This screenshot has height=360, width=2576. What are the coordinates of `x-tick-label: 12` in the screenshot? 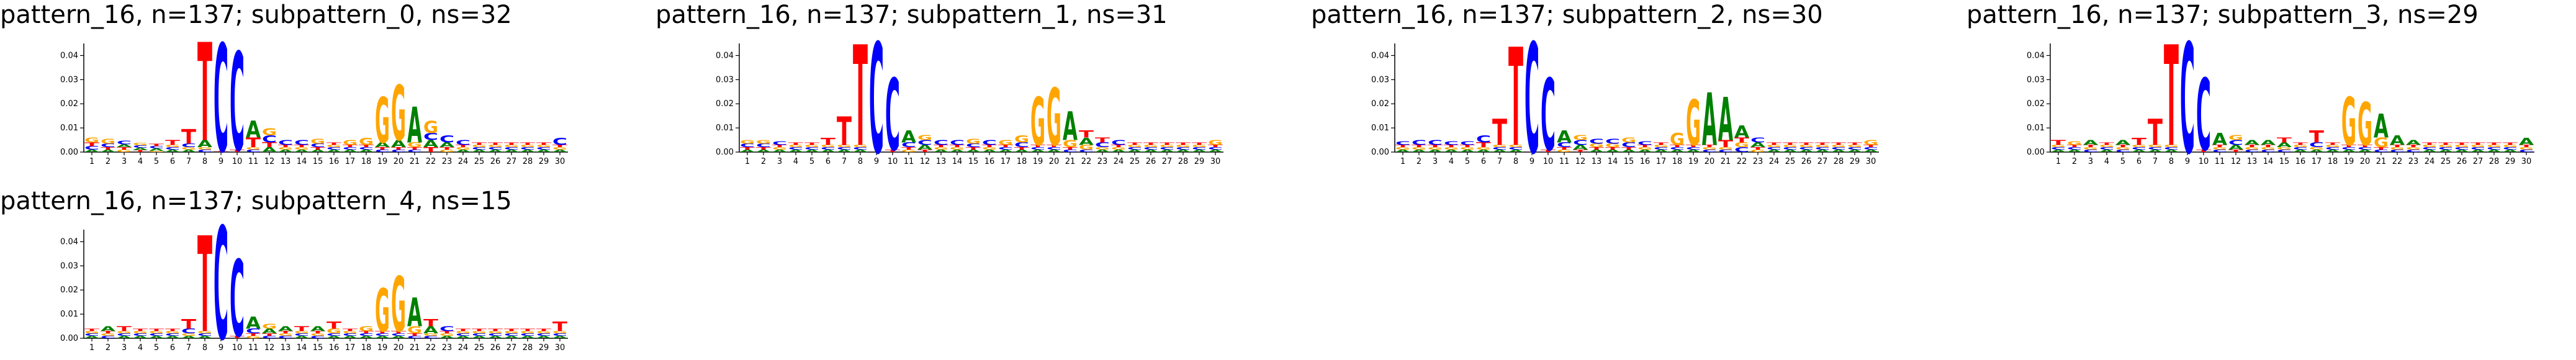 It's located at (269, 161).